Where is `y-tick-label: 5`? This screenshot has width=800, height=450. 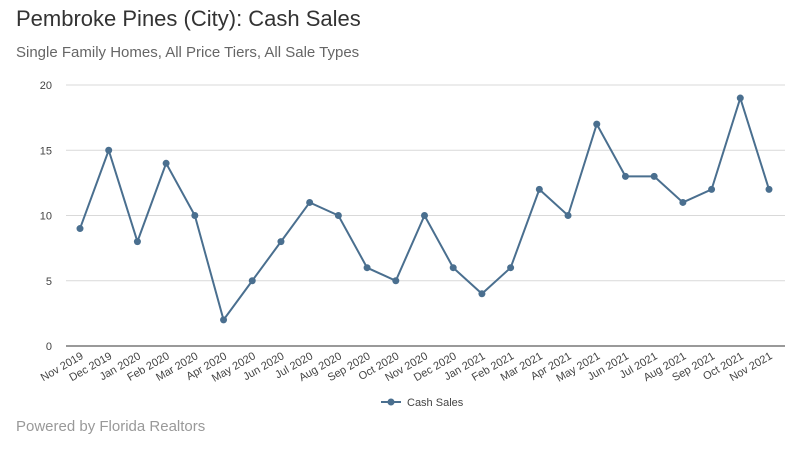
y-tick-label: 5 is located at coordinates (49, 282).